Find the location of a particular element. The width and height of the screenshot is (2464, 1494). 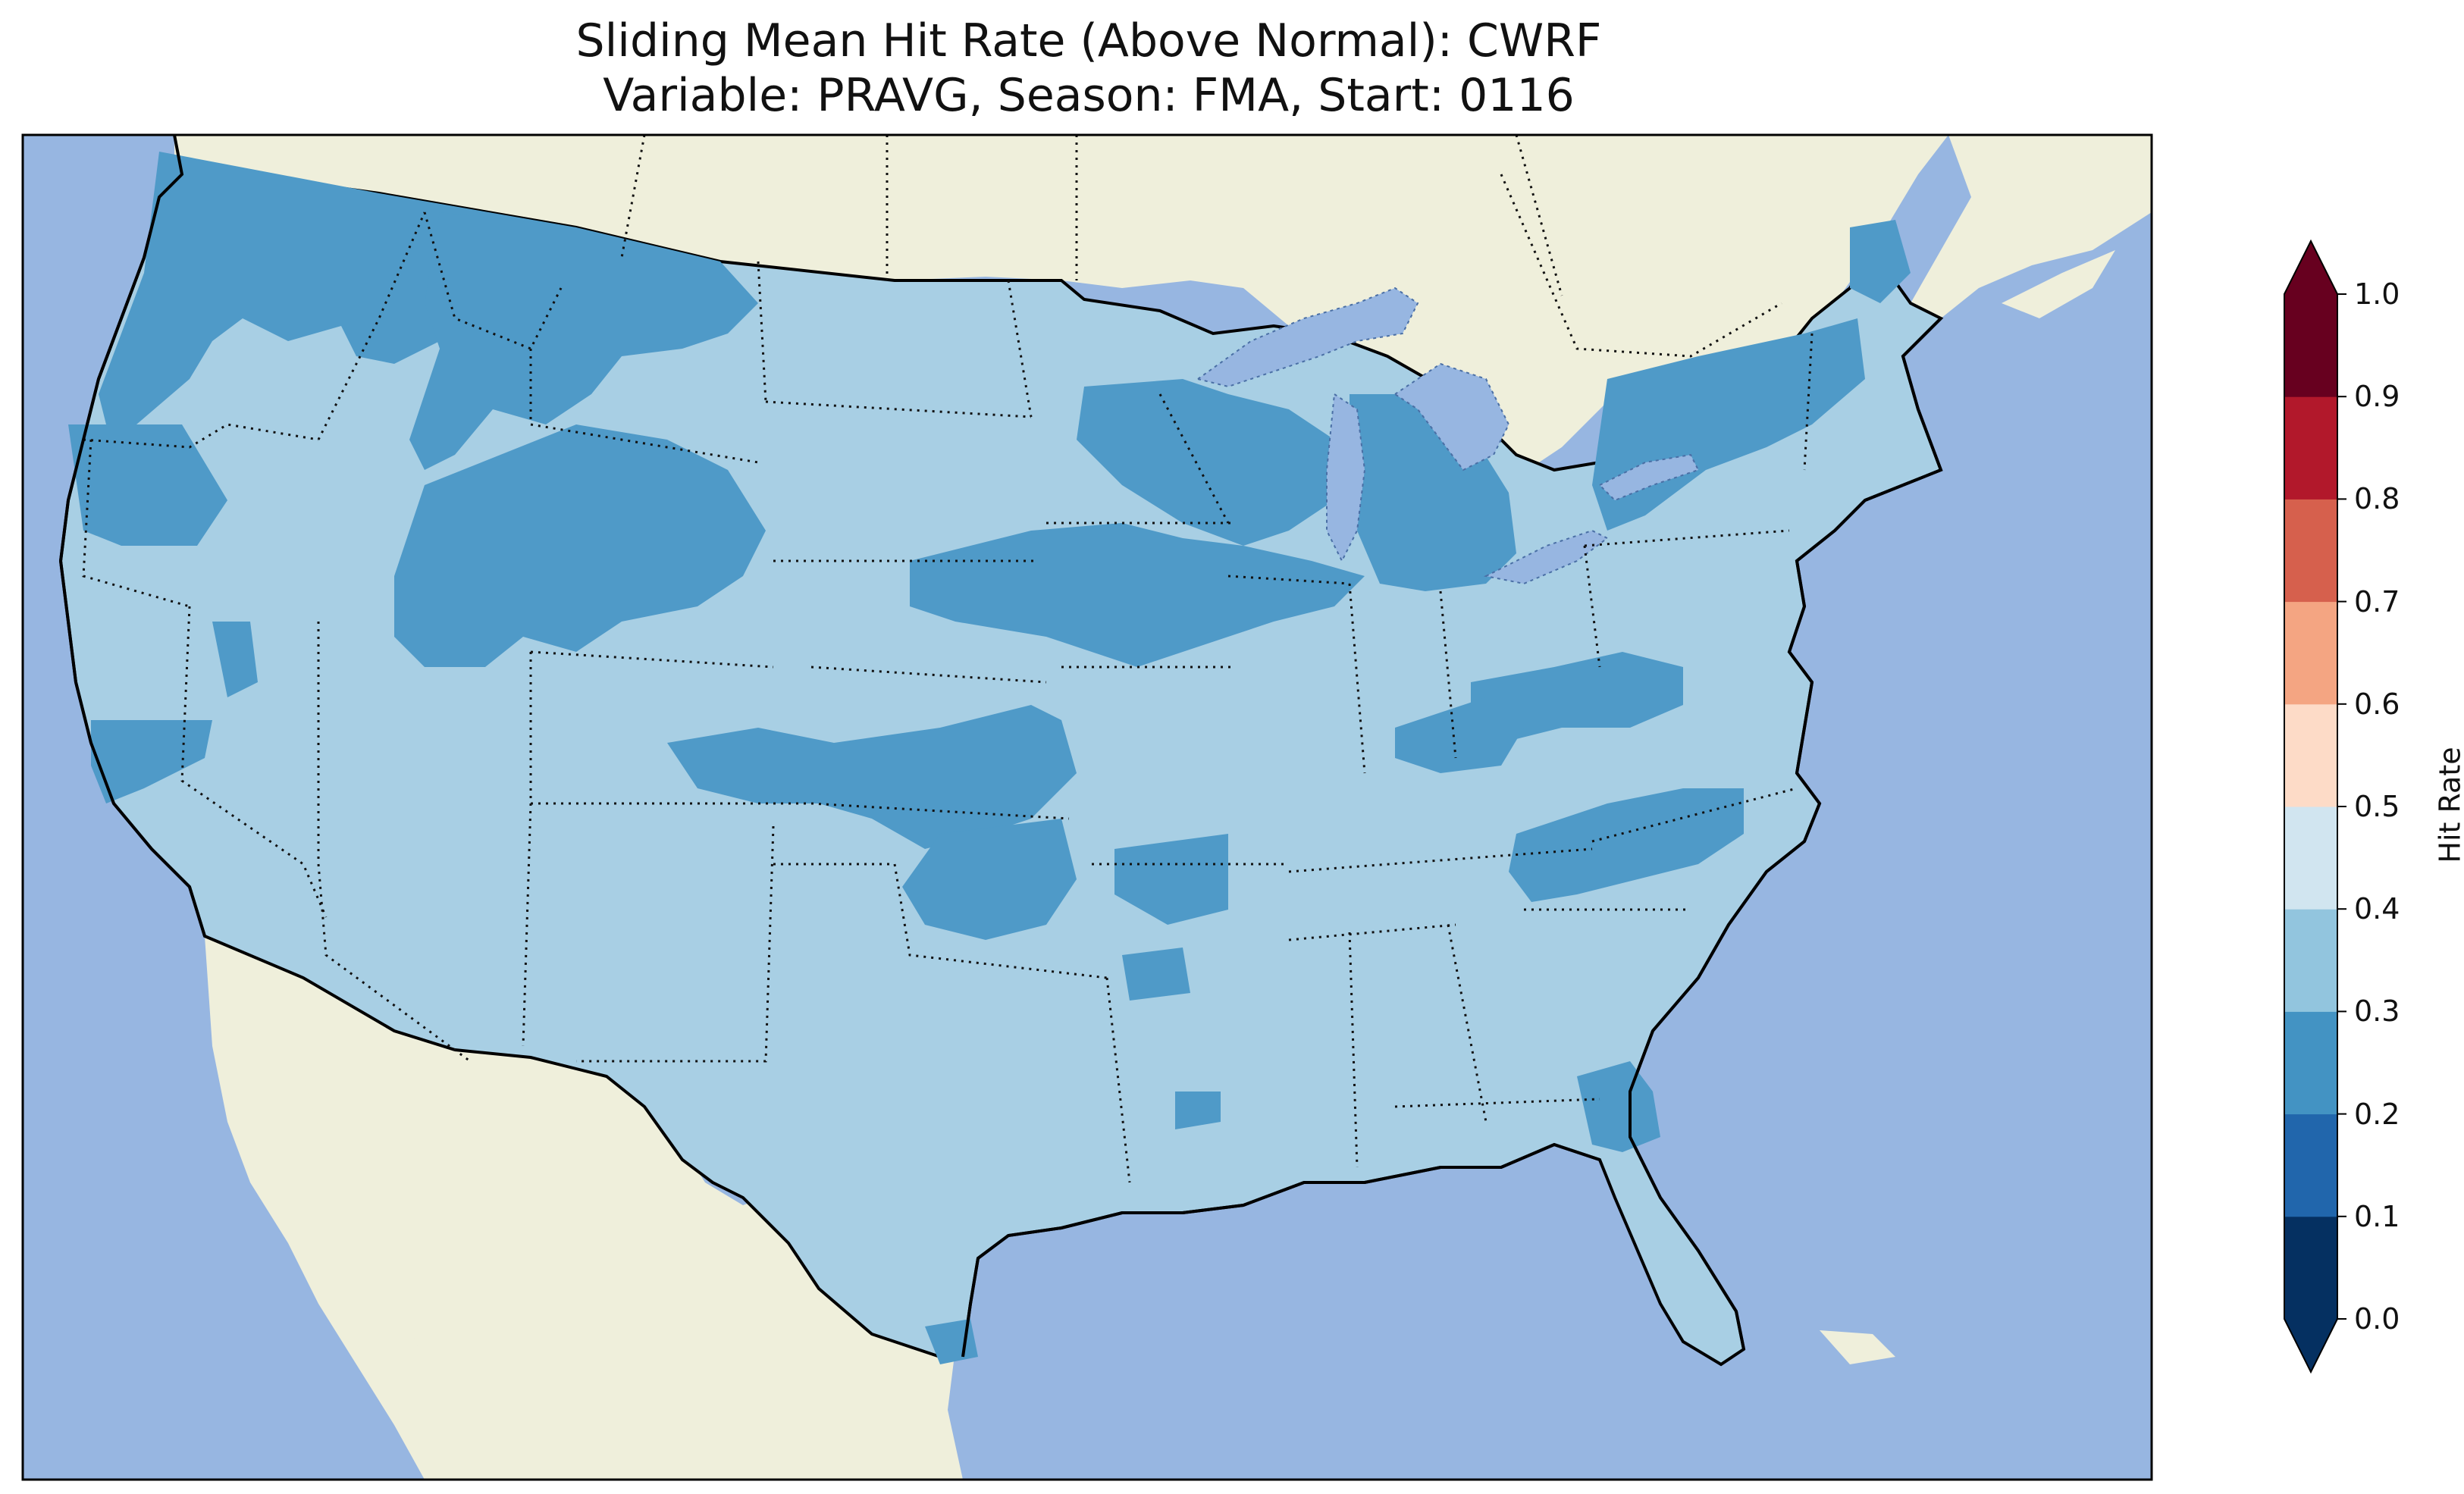

lake-erie is located at coordinates (1546, 557).